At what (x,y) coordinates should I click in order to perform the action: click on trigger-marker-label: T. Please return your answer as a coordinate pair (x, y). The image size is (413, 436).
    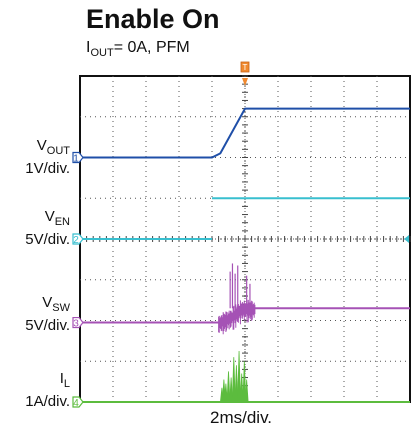
    Looking at the image, I should click on (245, 67).